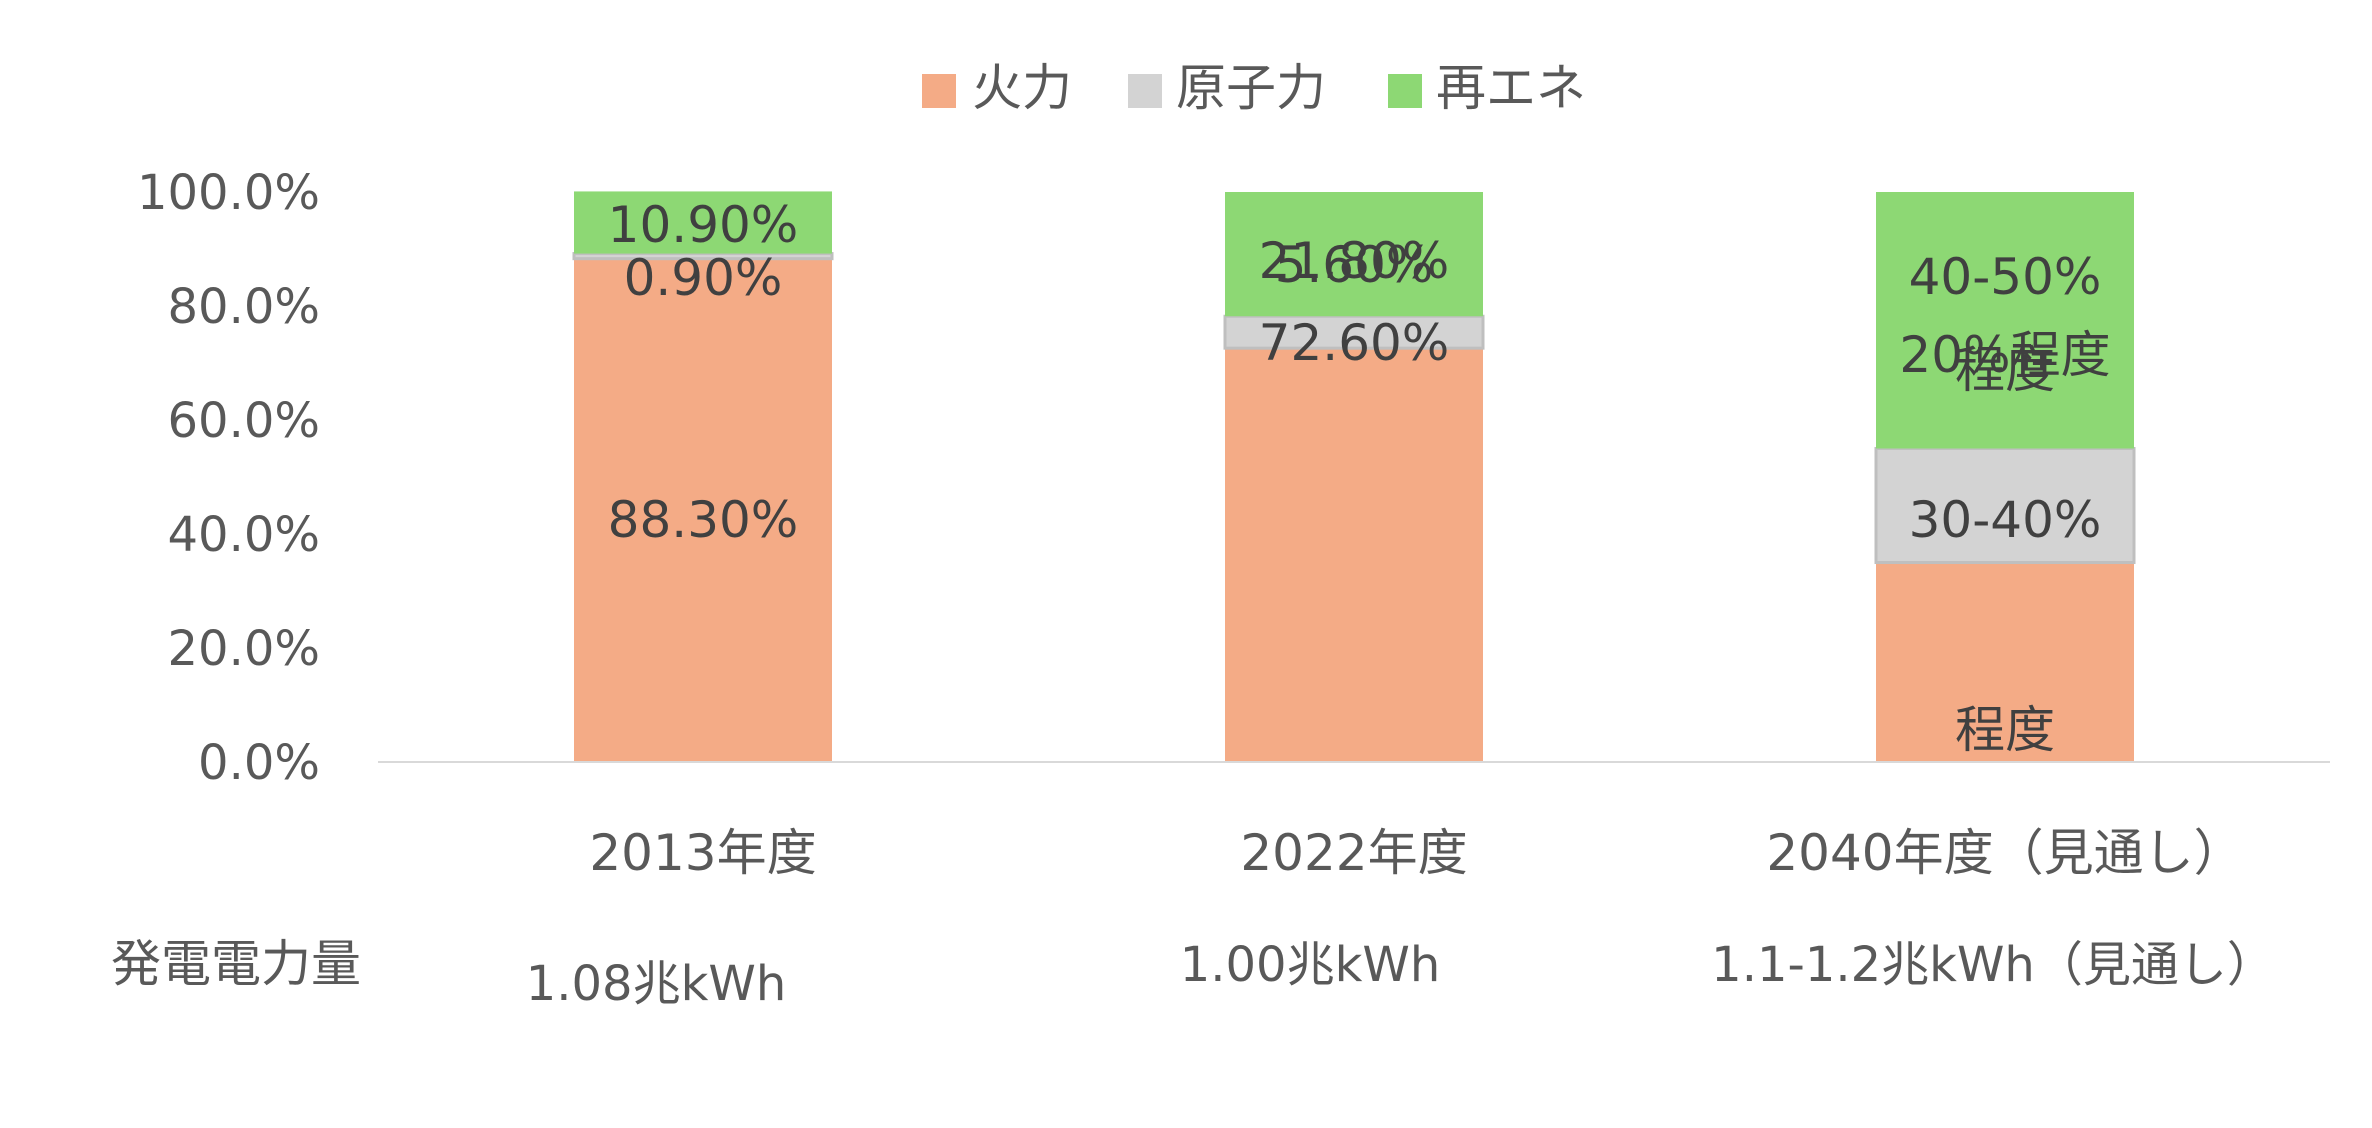 Image resolution: width=2372 pixels, height=1128 pixels. What do you see at coordinates (1022, 88) in the screenshot?
I see `legend-label-0: 火力` at bounding box center [1022, 88].